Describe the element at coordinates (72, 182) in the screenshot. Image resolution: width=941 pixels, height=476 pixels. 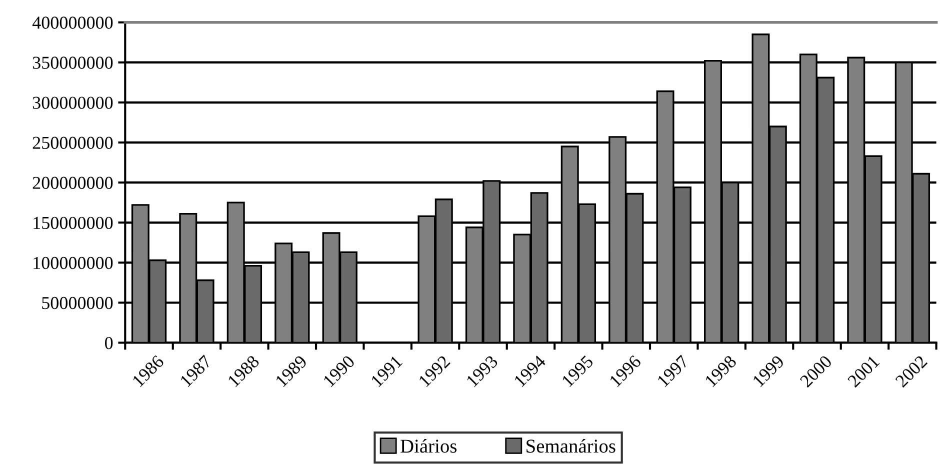
I see `y-tick-label: 200000000` at that location.